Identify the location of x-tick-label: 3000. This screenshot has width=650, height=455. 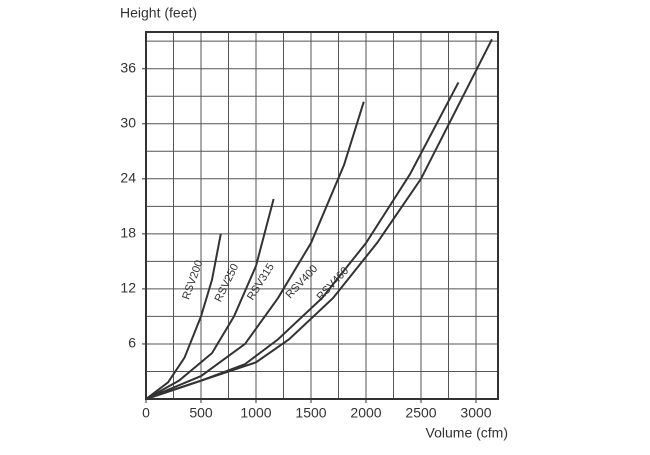
(475, 413).